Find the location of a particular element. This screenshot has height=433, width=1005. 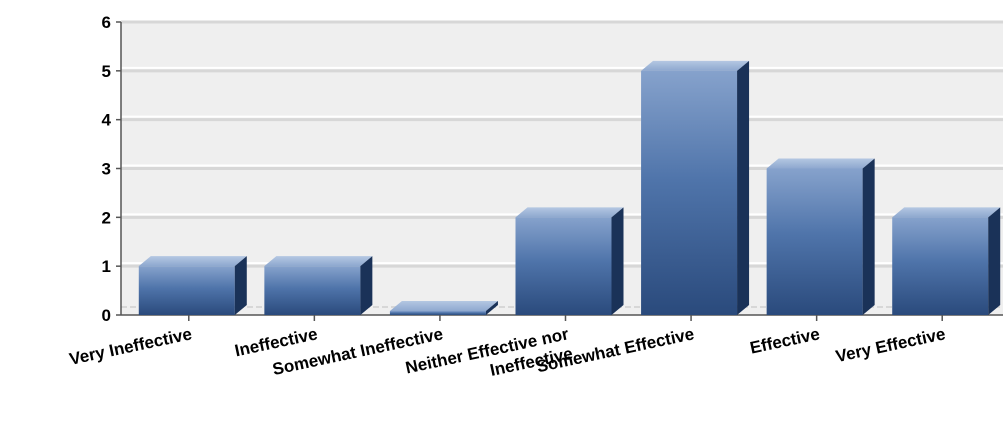

y-tick-label: 4 is located at coordinates (107, 120).